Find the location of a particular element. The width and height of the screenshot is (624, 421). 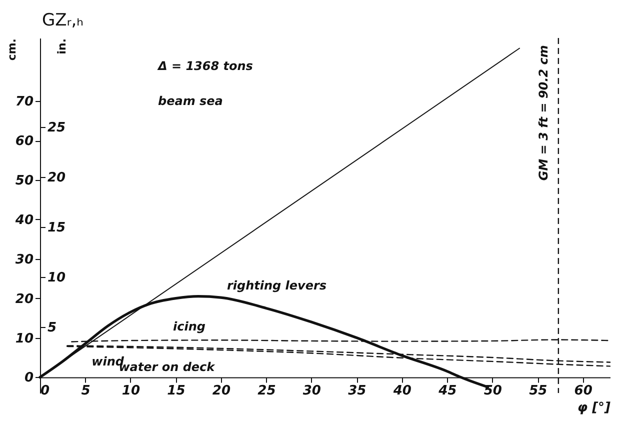

annotation: GM = 3 ft = 90.2 cm is located at coordinates (543, 113).